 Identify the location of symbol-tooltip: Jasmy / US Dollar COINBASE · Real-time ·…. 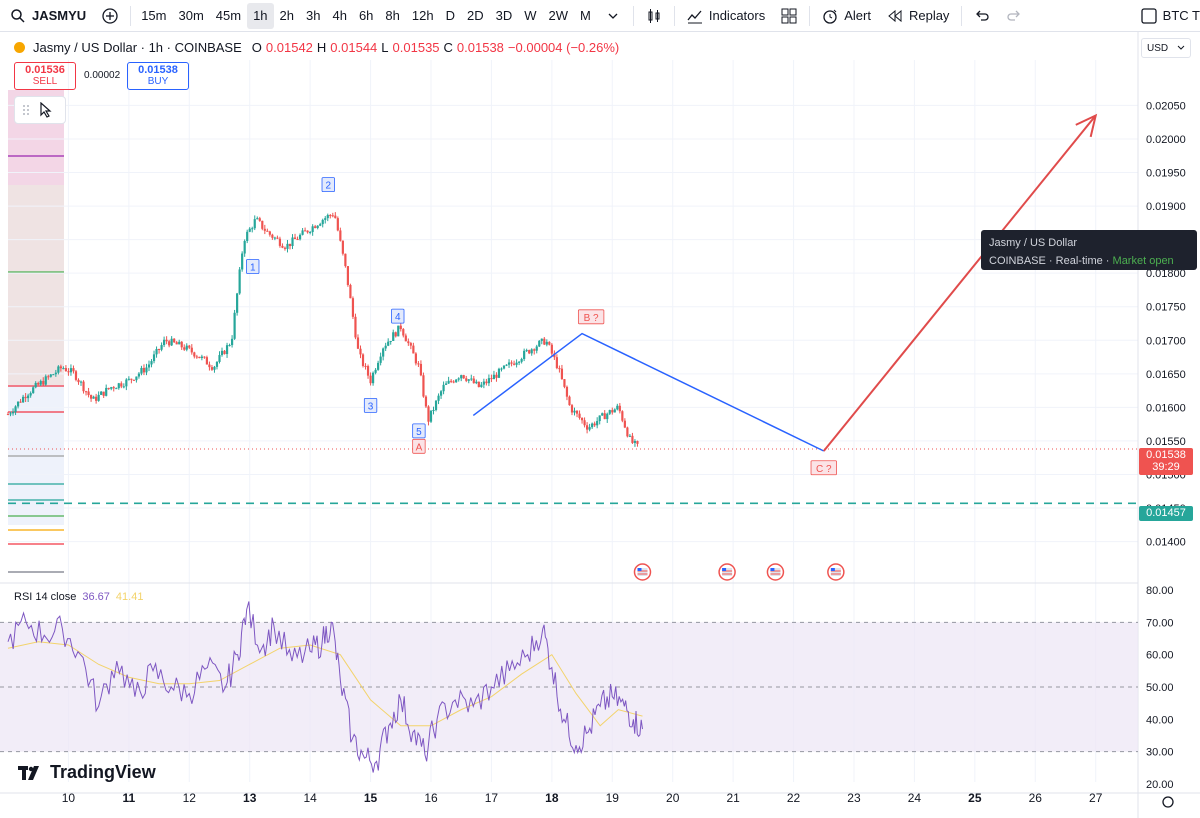
(1089, 250).